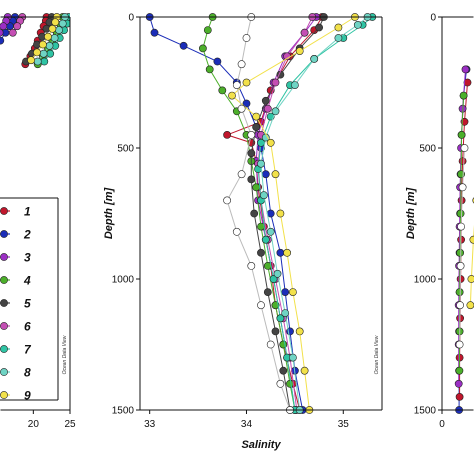 This screenshot has width=474, height=474. Describe the element at coordinates (27, 258) in the screenshot. I see `legend-label-3: 3` at that location.